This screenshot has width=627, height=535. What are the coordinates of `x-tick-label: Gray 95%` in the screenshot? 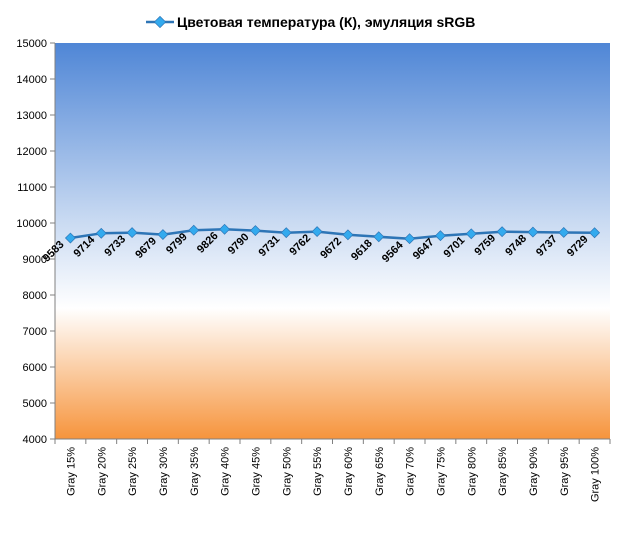 It's located at (565, 471).